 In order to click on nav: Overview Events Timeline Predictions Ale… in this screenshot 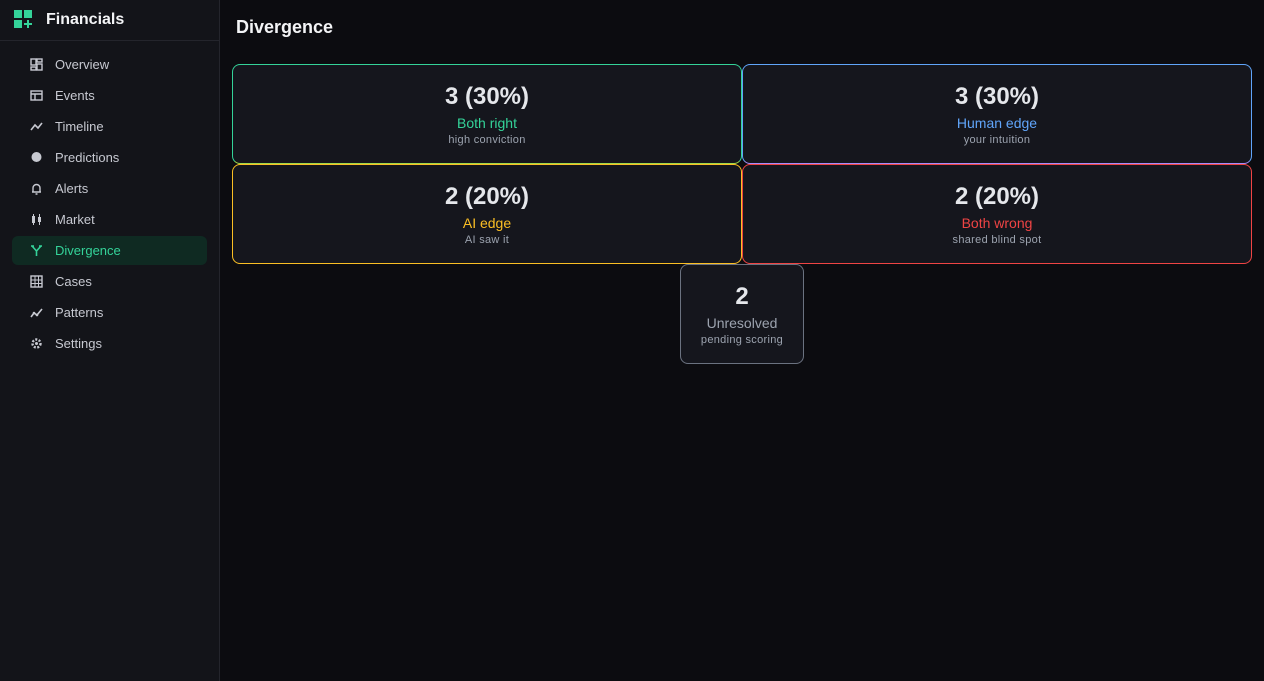, I will do `click(109, 205)`.